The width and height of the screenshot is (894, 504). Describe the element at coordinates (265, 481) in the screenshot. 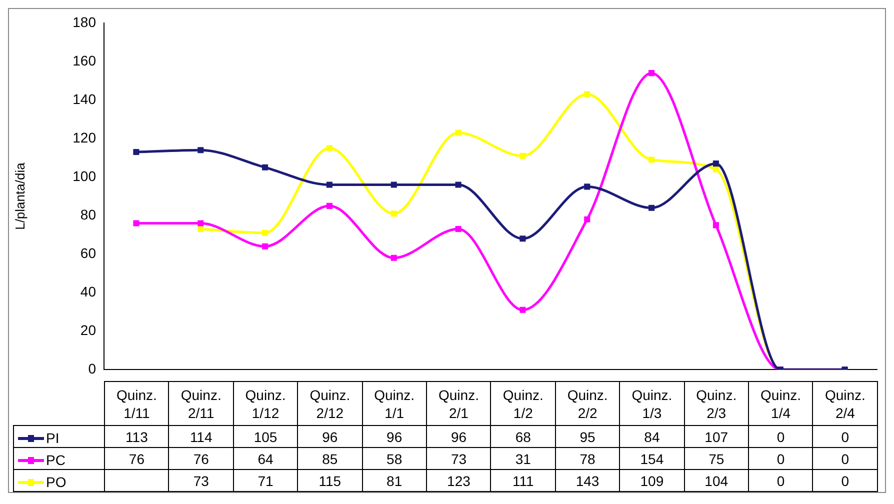

I see `data-label: 71` at that location.